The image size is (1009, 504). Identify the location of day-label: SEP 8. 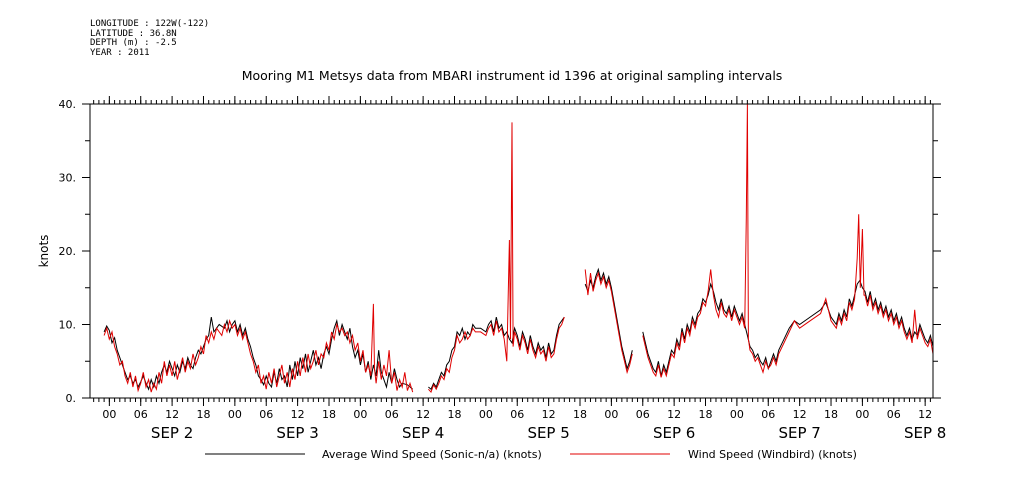
(925, 433).